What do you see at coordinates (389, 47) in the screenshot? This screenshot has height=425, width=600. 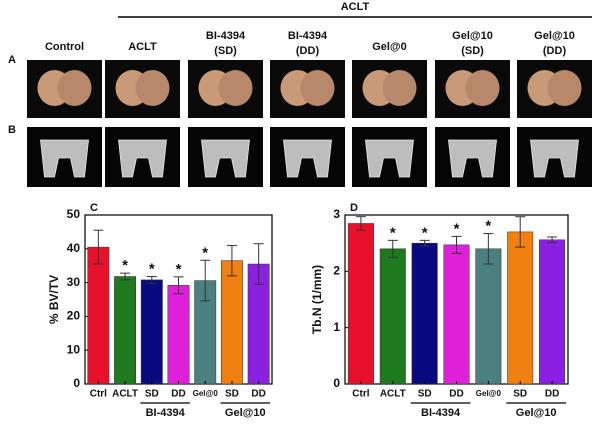 I see `column-label: Gel@0` at bounding box center [389, 47].